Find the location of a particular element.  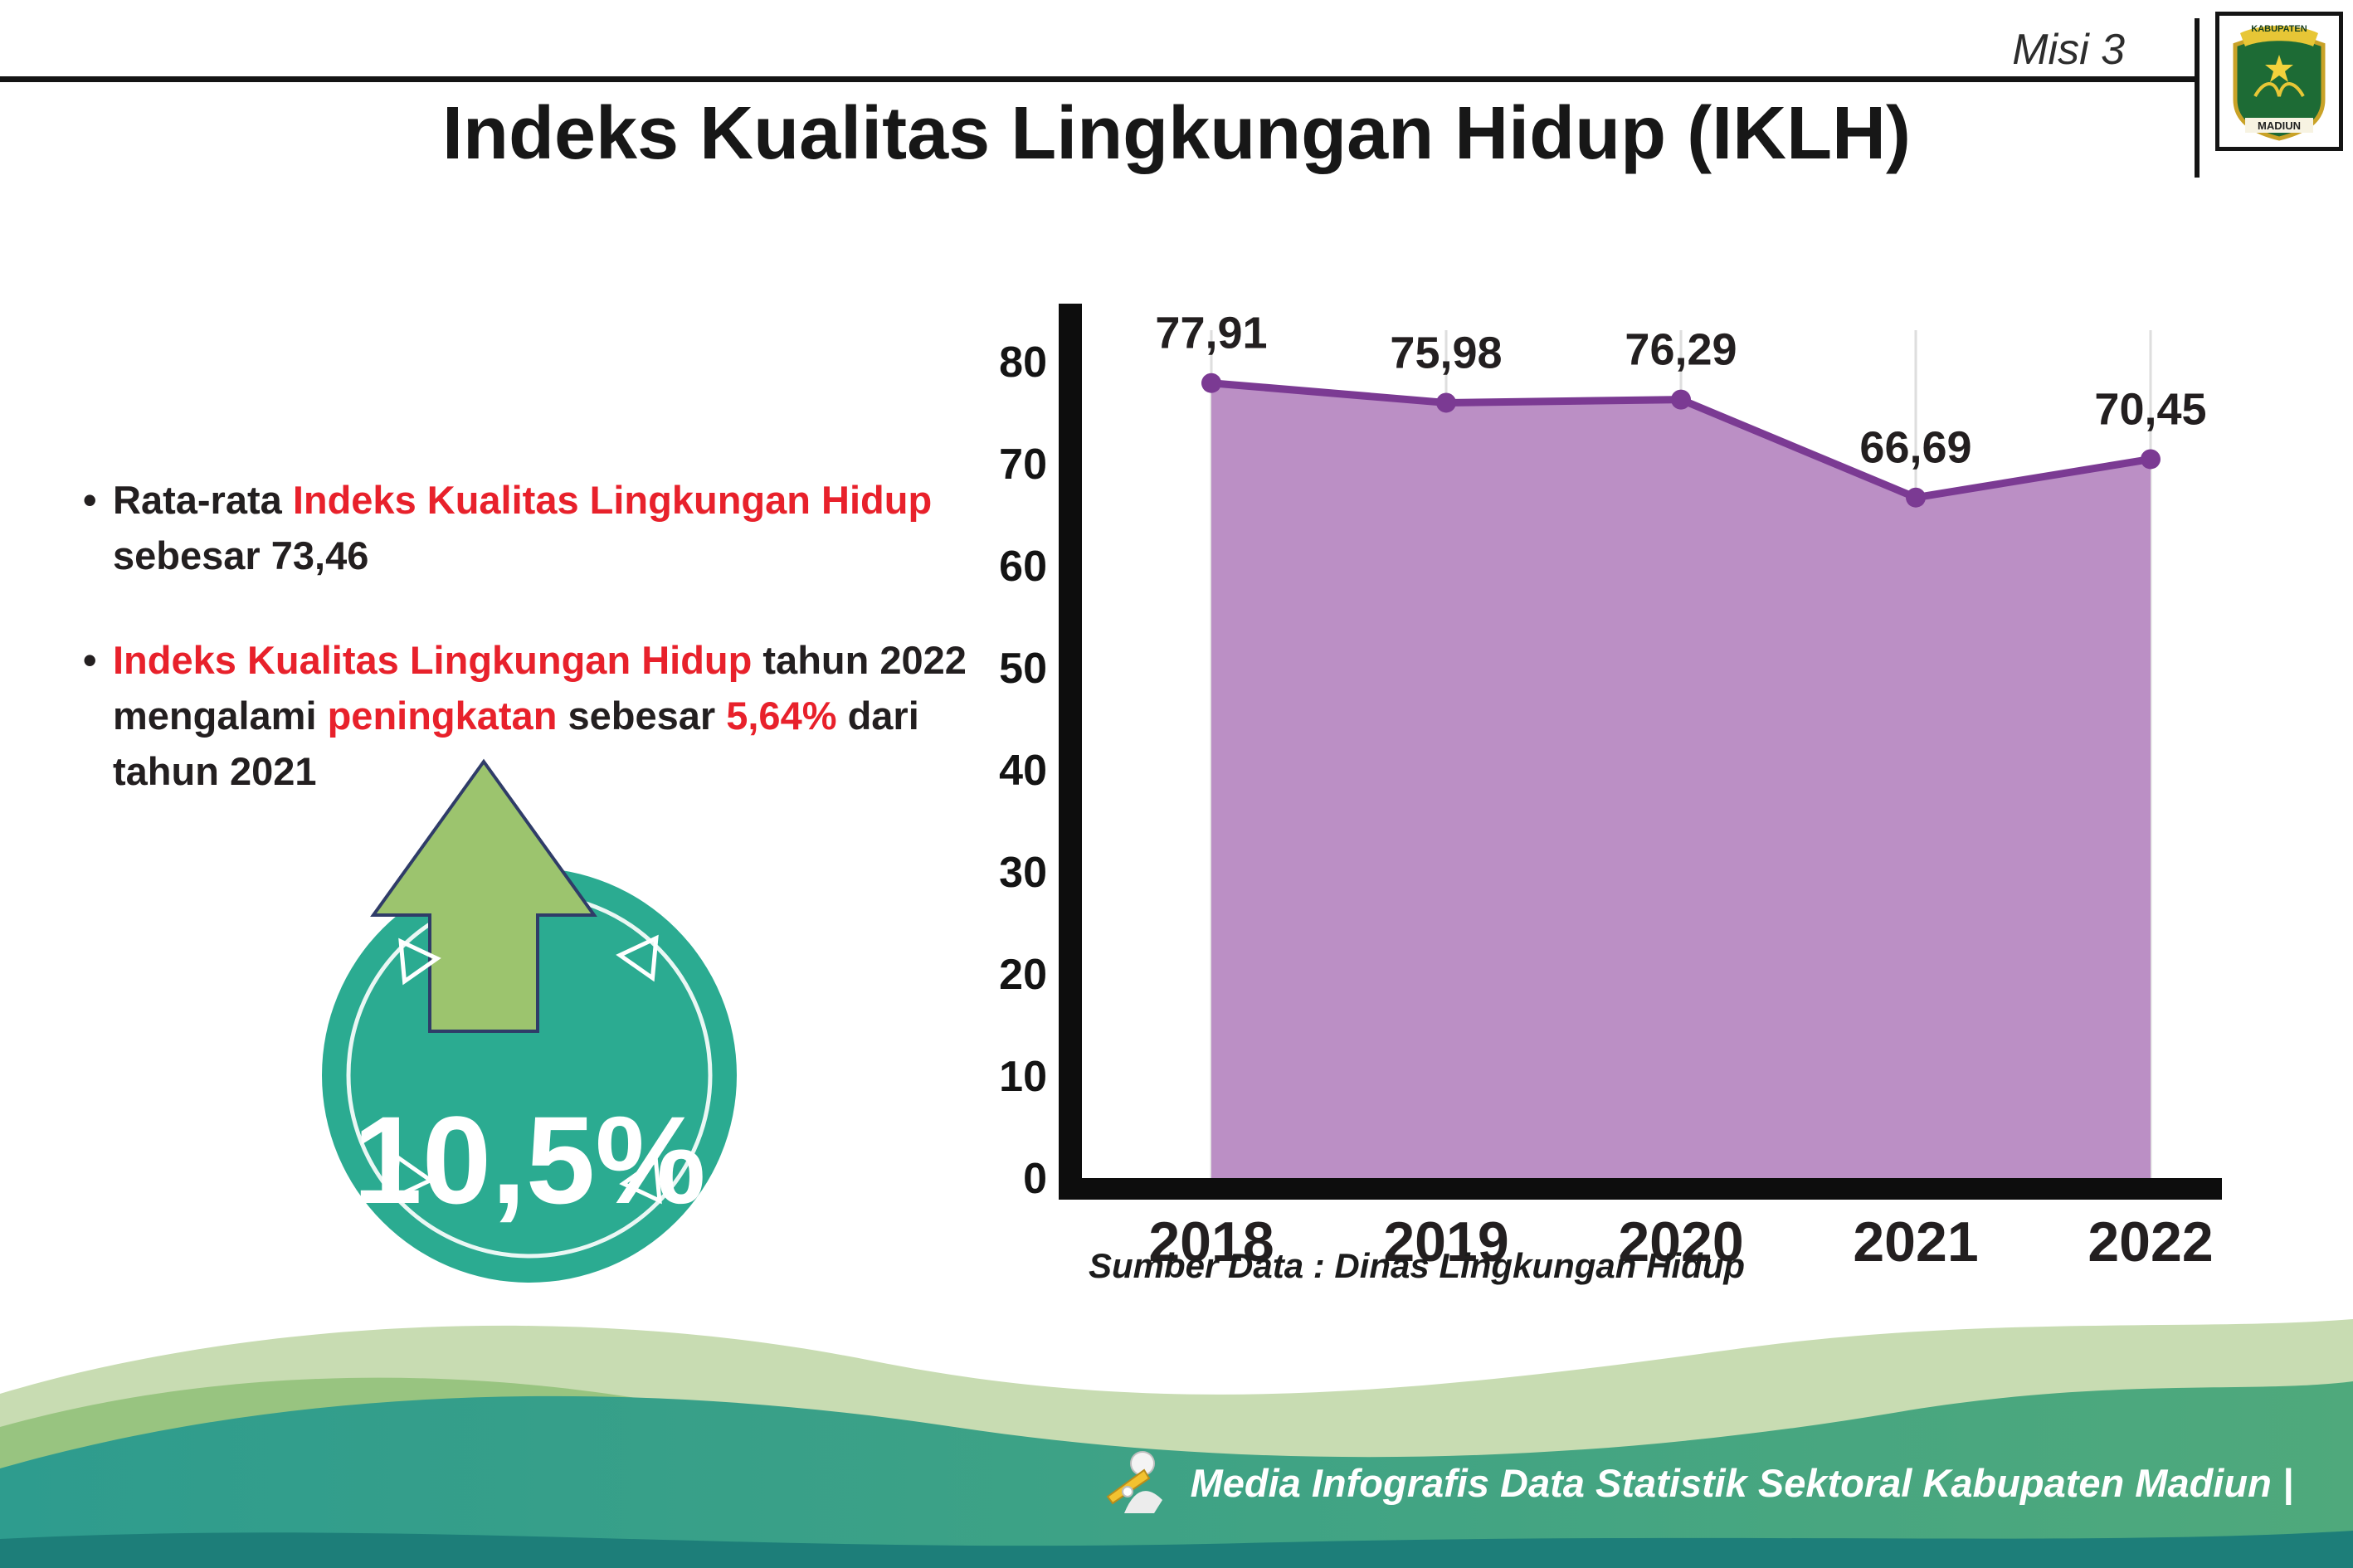

svg-text: 2022 is located at coordinates (2150, 1241).